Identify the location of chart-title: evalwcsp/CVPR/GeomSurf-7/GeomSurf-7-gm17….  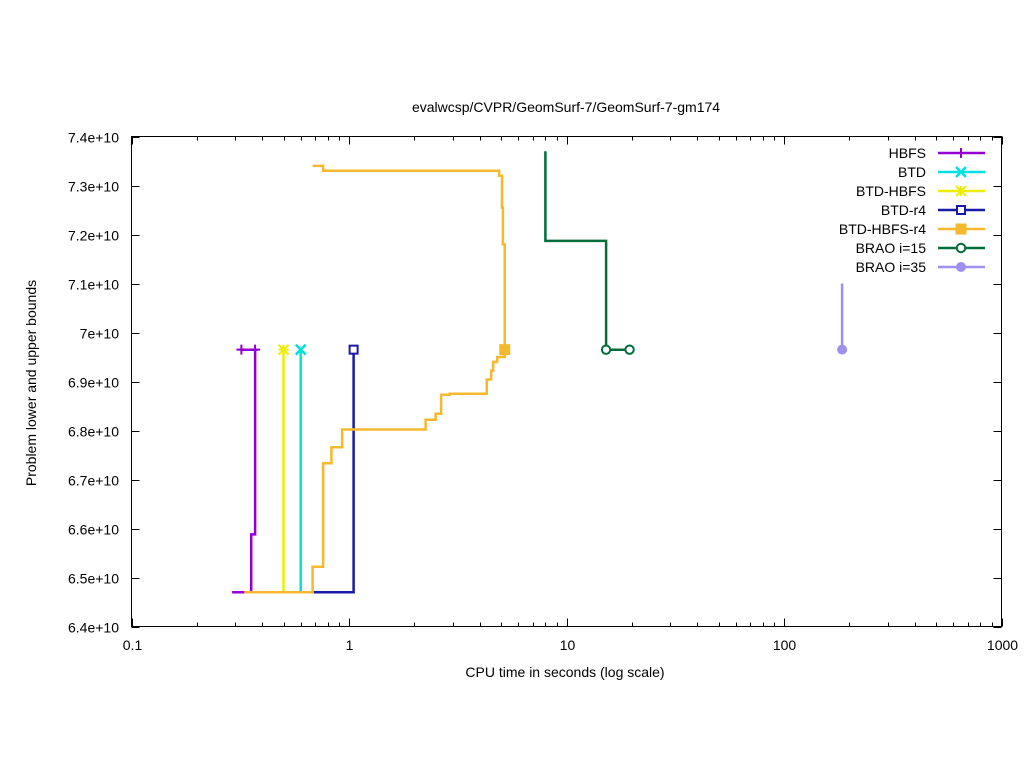
(566, 107).